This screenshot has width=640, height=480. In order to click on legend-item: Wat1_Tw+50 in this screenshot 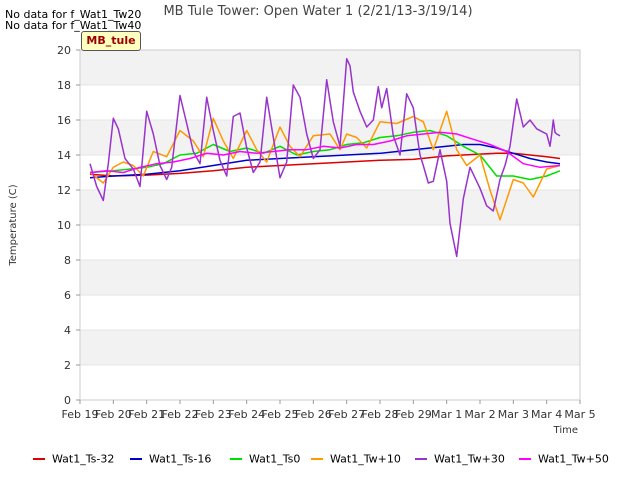, I will do `click(564, 459)`.